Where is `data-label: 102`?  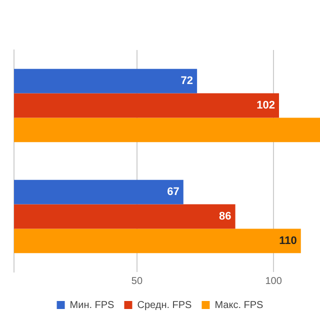 data-label: 102 is located at coordinates (266, 106).